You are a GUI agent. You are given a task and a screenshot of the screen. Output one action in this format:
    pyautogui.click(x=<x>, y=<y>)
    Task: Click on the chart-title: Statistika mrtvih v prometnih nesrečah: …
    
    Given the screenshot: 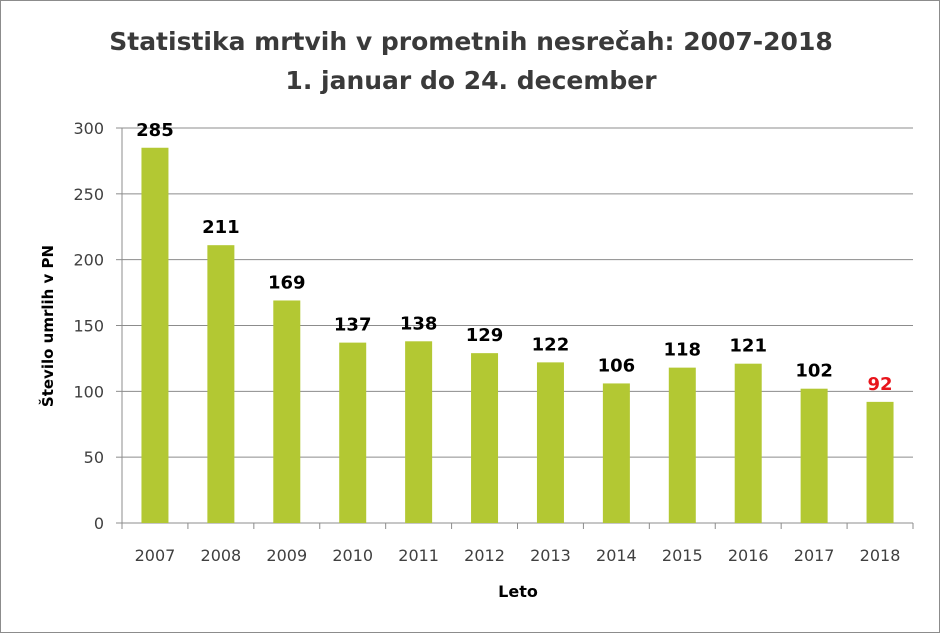 What is the action you would take?
    pyautogui.click(x=471, y=41)
    